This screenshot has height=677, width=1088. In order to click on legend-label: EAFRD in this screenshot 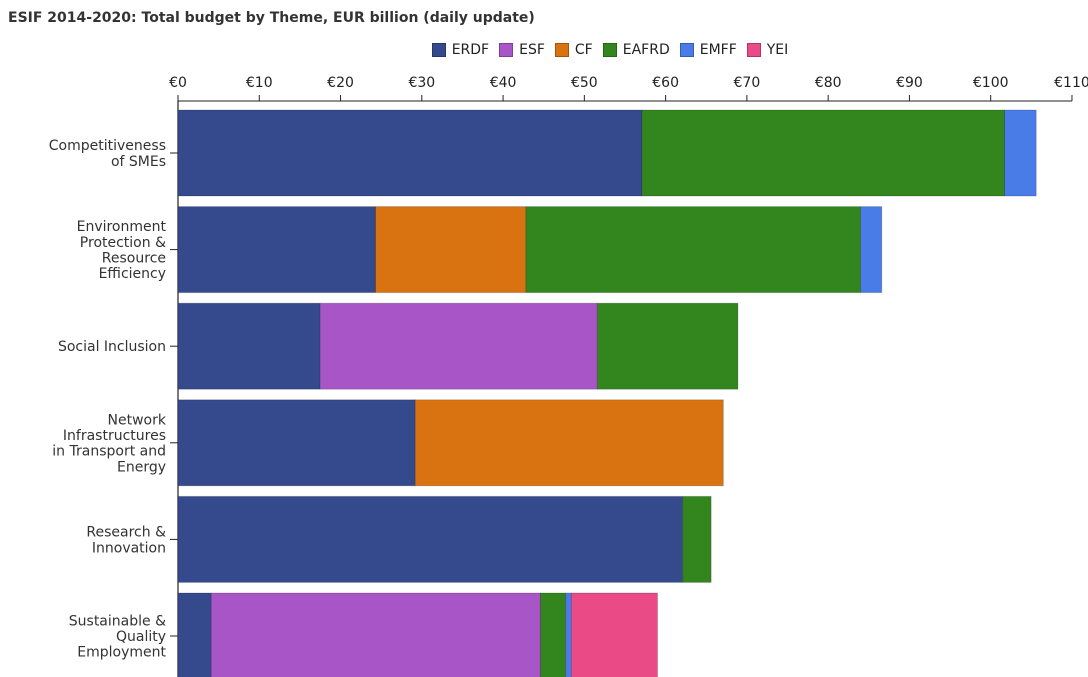, I will do `click(646, 50)`.